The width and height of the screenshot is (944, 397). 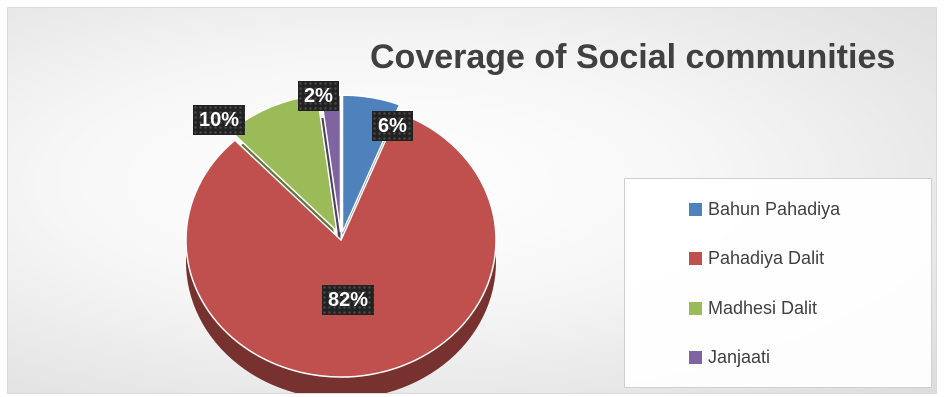 I want to click on chart-title: Coverage of Social communities, so click(x=633, y=57).